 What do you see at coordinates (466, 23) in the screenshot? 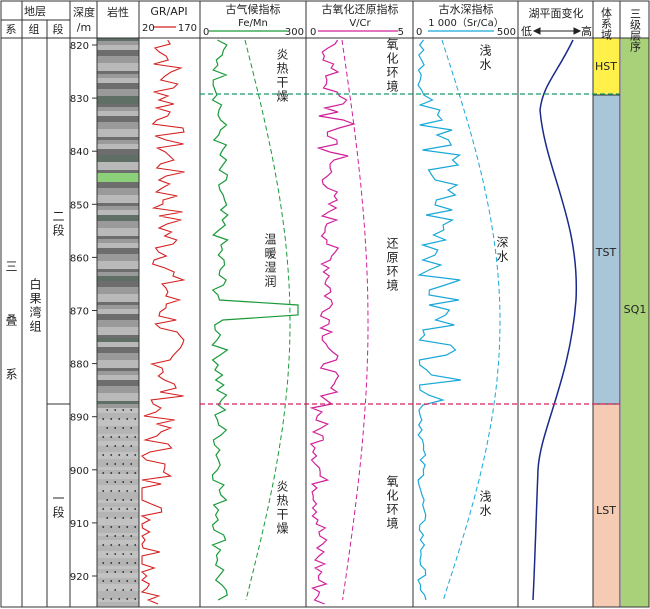
I see `sr-ca-label: 1 000（Sr/Ca）` at bounding box center [466, 23].